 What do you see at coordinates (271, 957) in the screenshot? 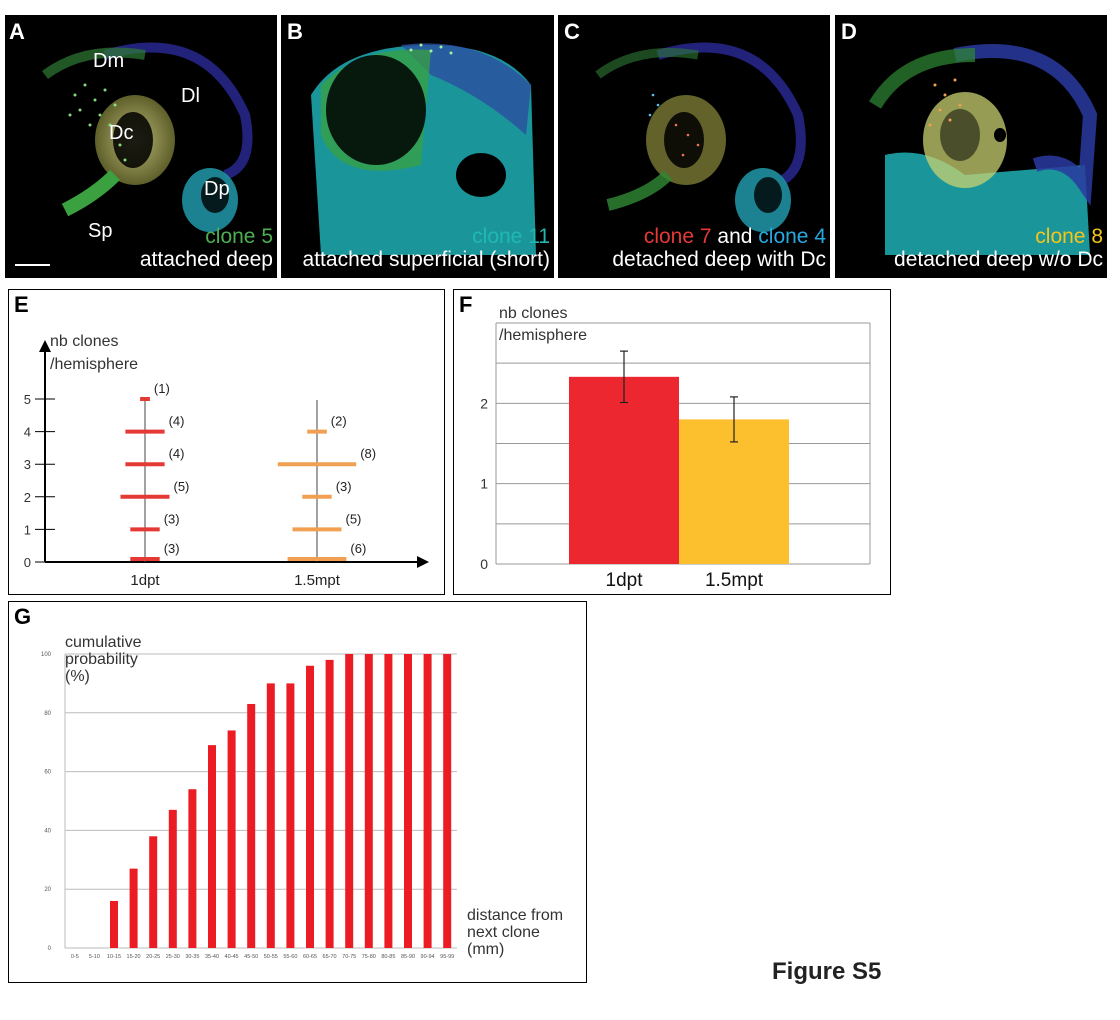
I see `g-x-tick-label: 50-55` at bounding box center [271, 957].